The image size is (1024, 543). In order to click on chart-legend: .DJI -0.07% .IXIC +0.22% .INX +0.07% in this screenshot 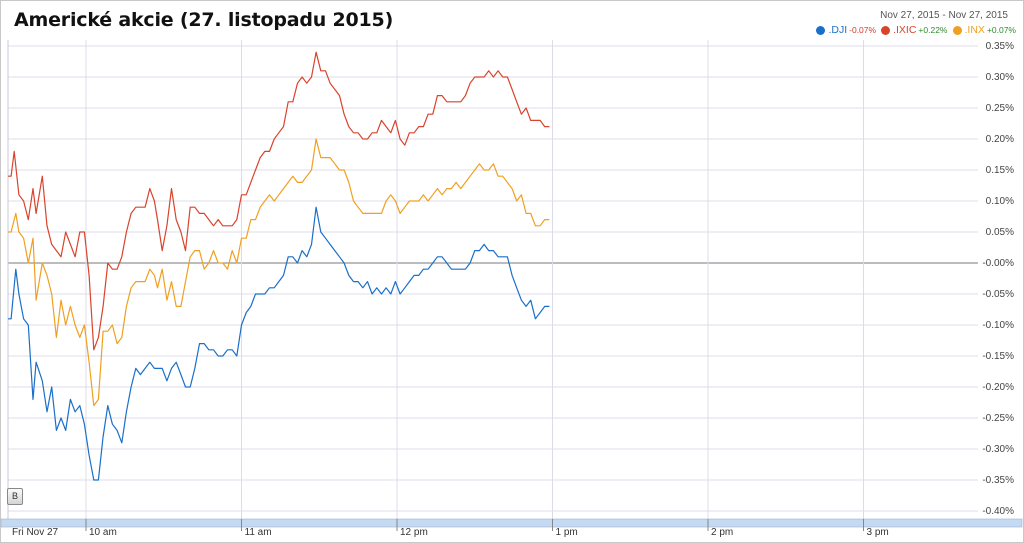, I will do `click(916, 30)`.